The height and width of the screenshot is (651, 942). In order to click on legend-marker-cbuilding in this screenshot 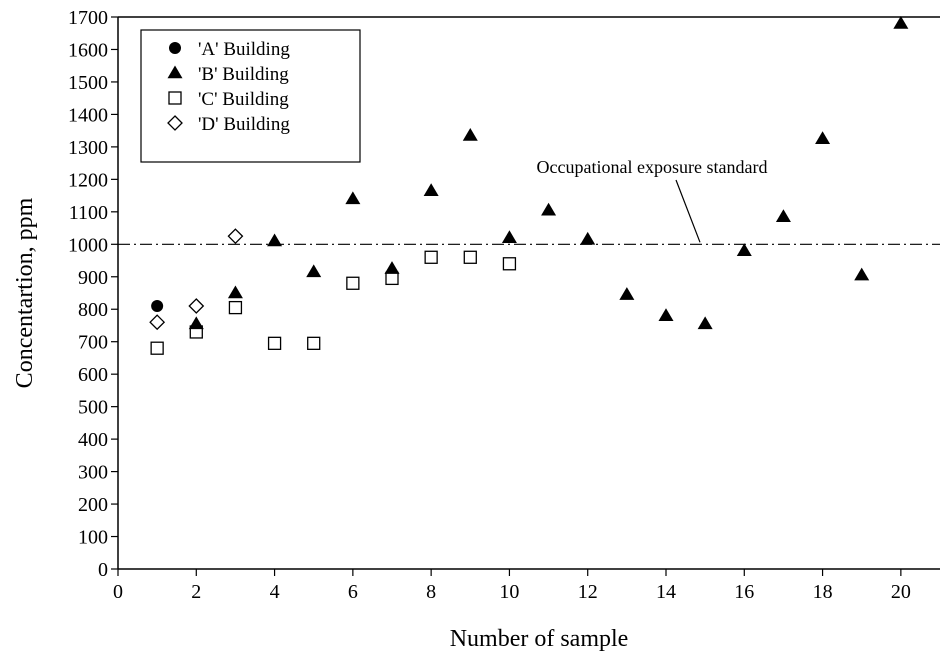, I will do `click(175, 98)`.